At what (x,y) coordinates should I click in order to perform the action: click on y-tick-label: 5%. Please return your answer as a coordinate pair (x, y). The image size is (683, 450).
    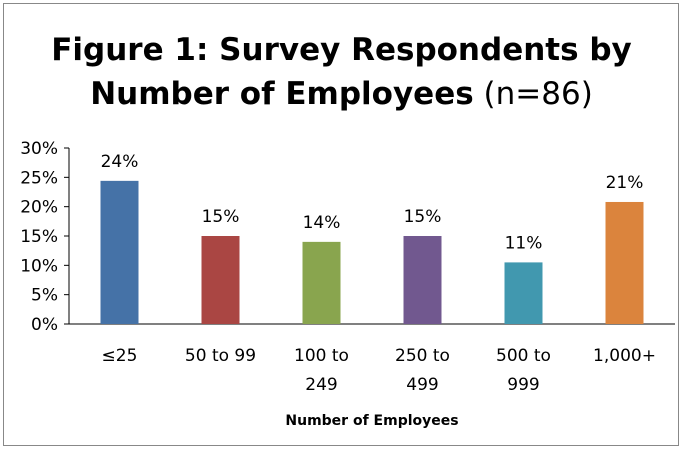
    Looking at the image, I should click on (44, 296).